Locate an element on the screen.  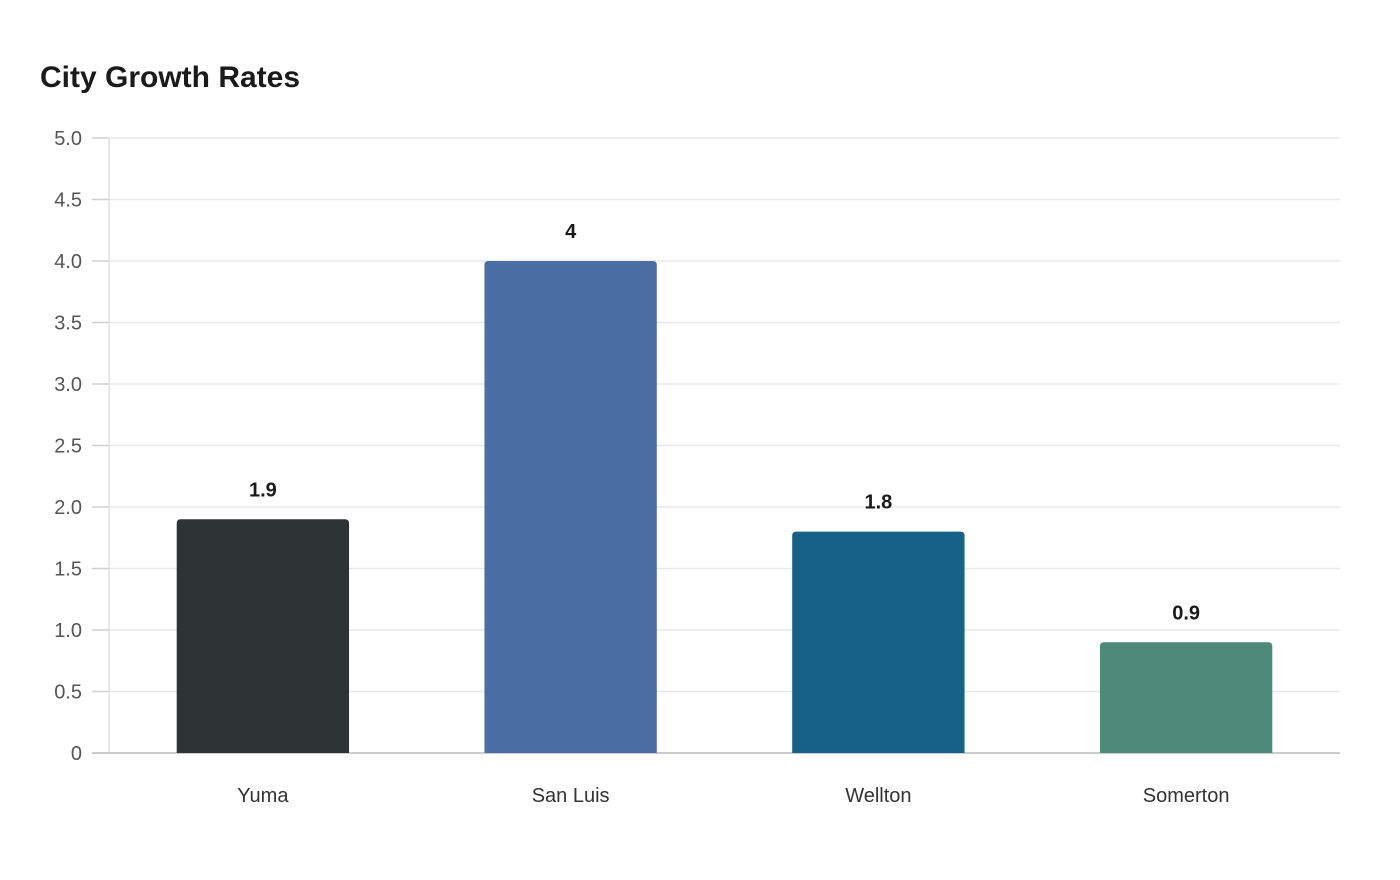
x-category-label: Wellton is located at coordinates (878, 796).